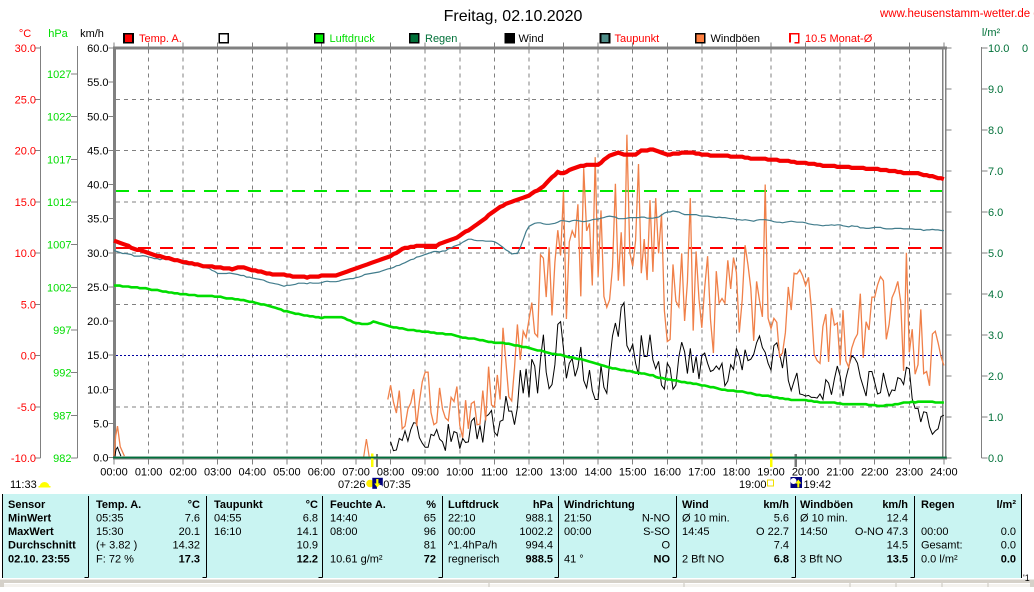  I want to click on svg-text: 982, so click(62, 459).